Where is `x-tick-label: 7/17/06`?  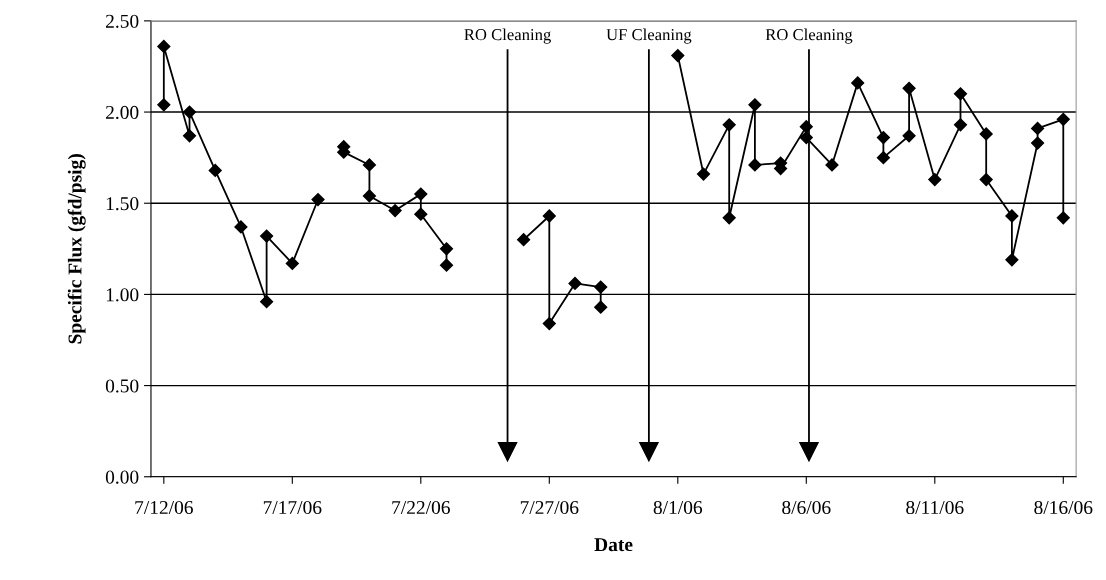
x-tick-label: 7/17/06 is located at coordinates (292, 507).